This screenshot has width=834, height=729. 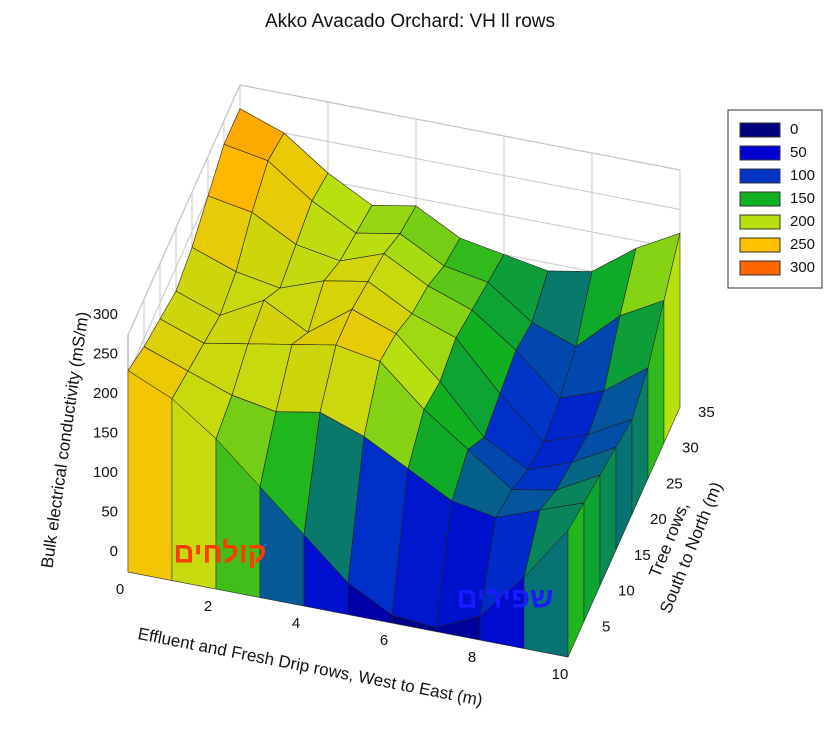 What do you see at coordinates (802, 221) in the screenshot?
I see `legend-label: 200` at bounding box center [802, 221].